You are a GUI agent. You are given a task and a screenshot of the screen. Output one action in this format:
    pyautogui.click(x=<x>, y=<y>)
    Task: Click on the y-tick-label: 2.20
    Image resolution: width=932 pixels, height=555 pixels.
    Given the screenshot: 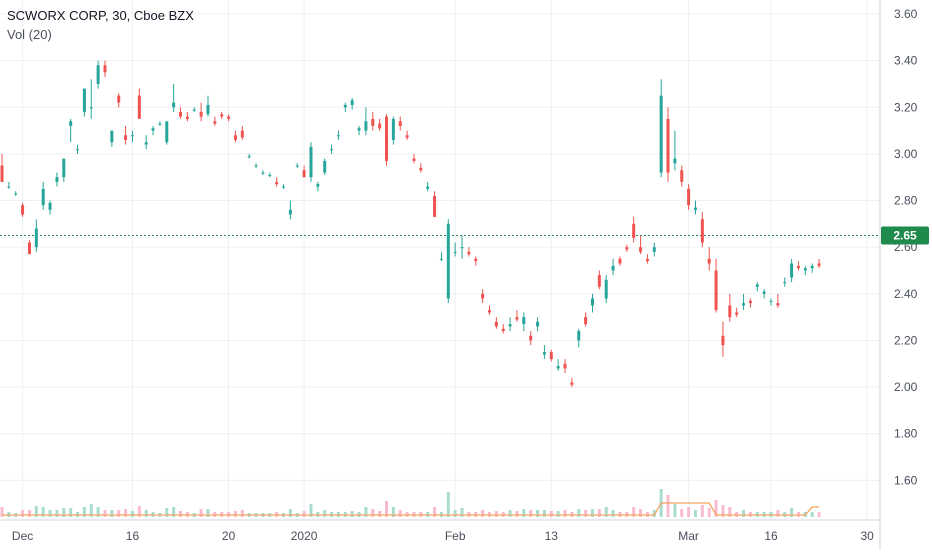 What is the action you would take?
    pyautogui.click(x=906, y=340)
    